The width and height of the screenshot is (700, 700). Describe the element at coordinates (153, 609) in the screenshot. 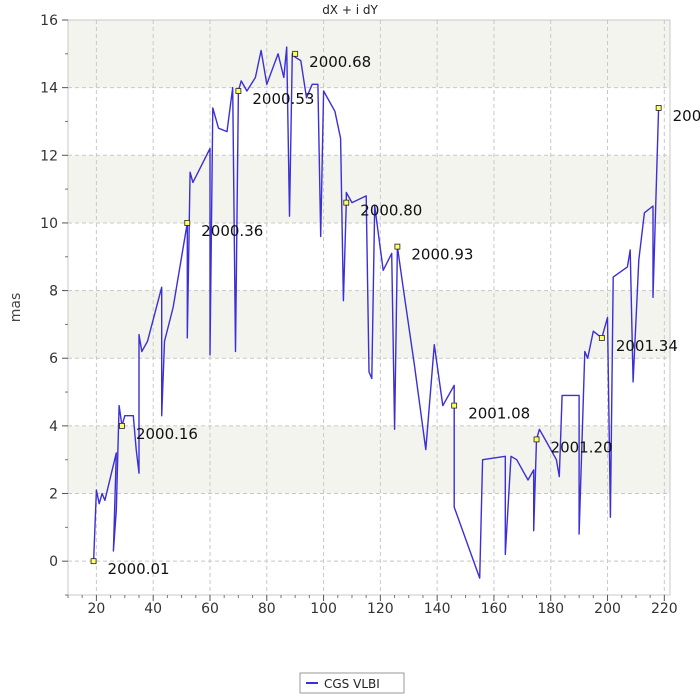

I see `x-tick-label: 40` at that location.